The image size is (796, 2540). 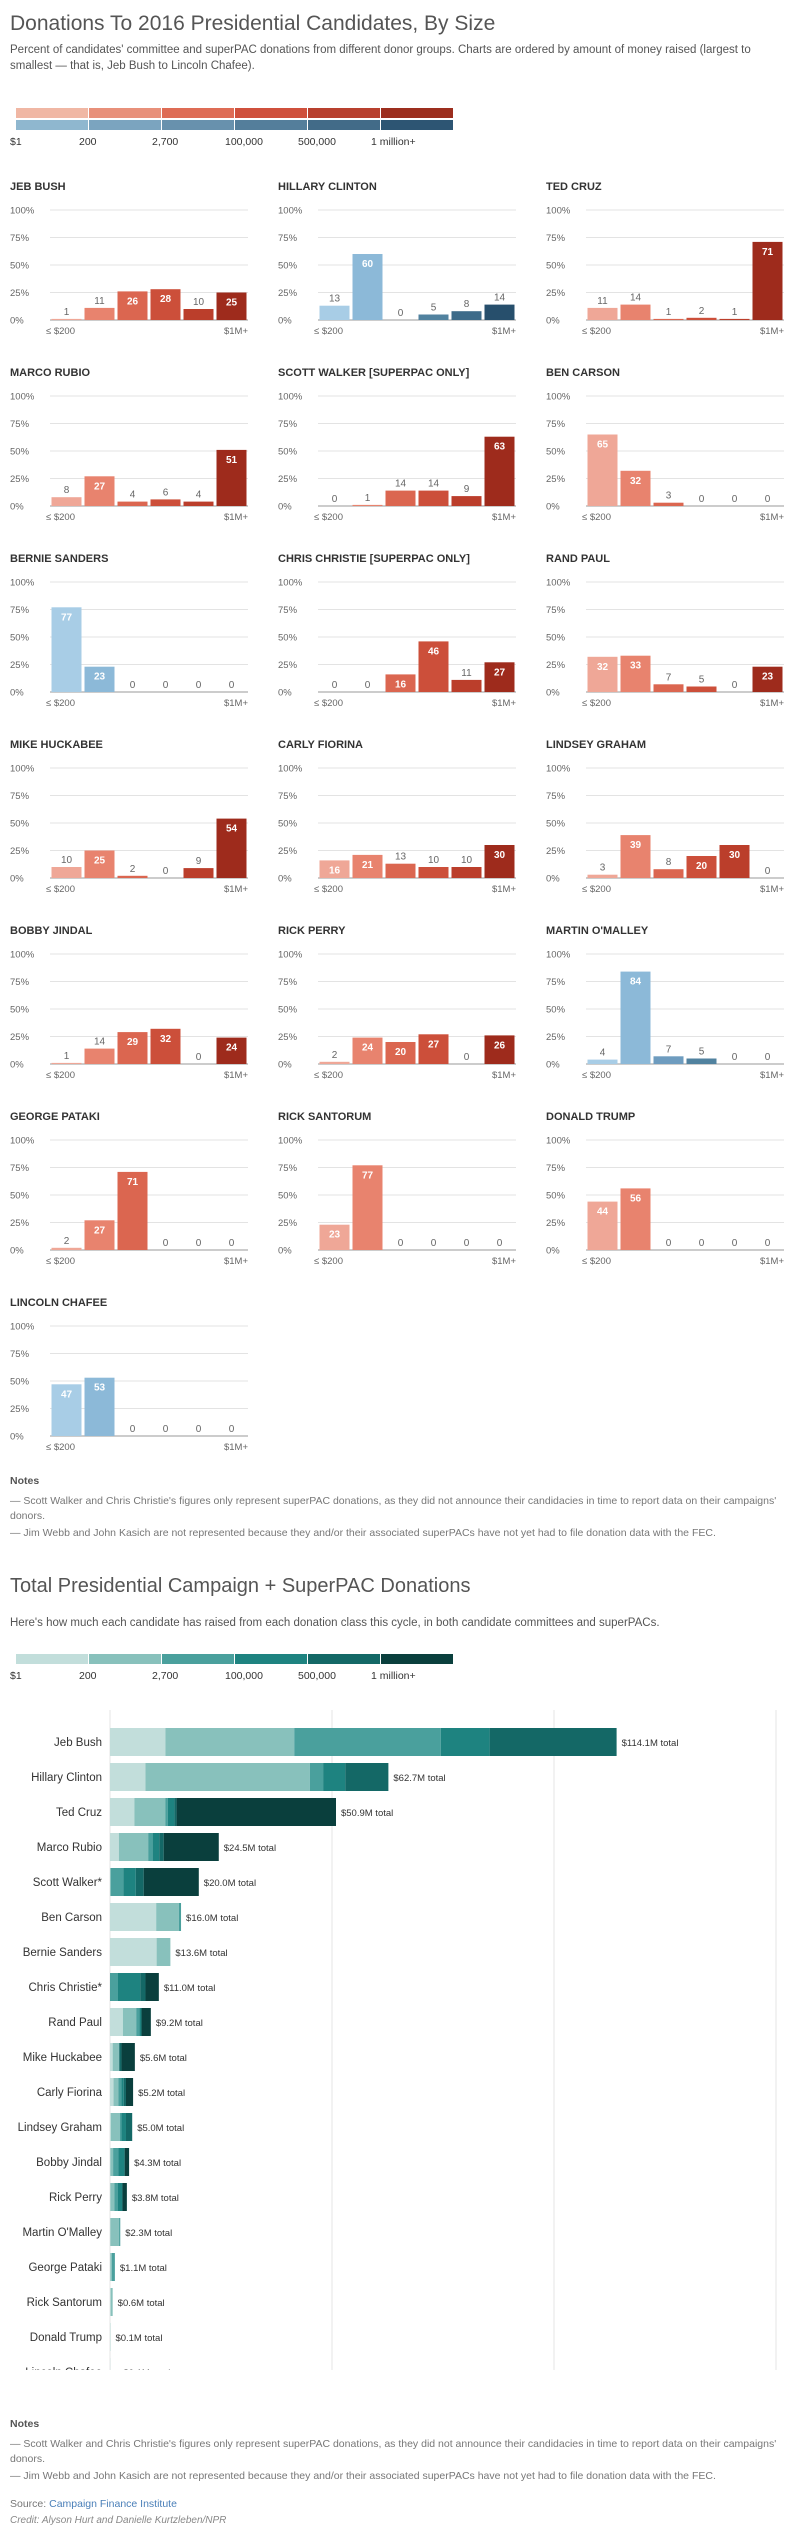 What do you see at coordinates (702, 311) in the screenshot?
I see `bar-value-label: 2` at bounding box center [702, 311].